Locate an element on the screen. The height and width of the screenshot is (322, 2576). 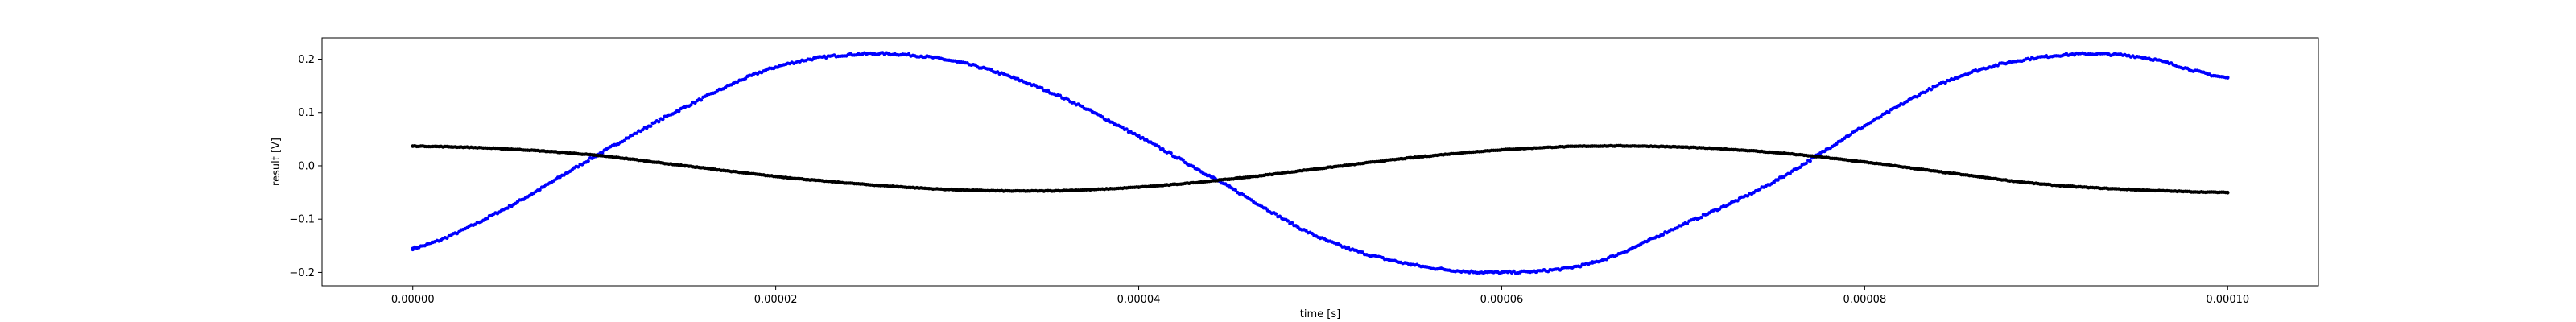
x-tick-label: 0.00006 is located at coordinates (1502, 300).